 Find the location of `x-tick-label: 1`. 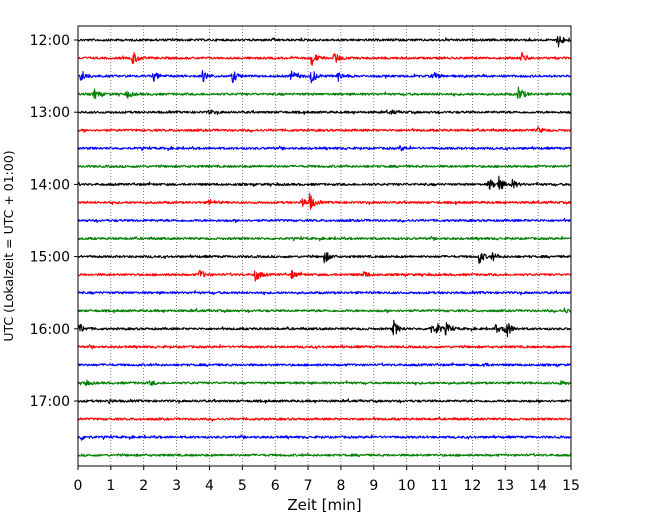

x-tick-label: 1 is located at coordinates (110, 486).